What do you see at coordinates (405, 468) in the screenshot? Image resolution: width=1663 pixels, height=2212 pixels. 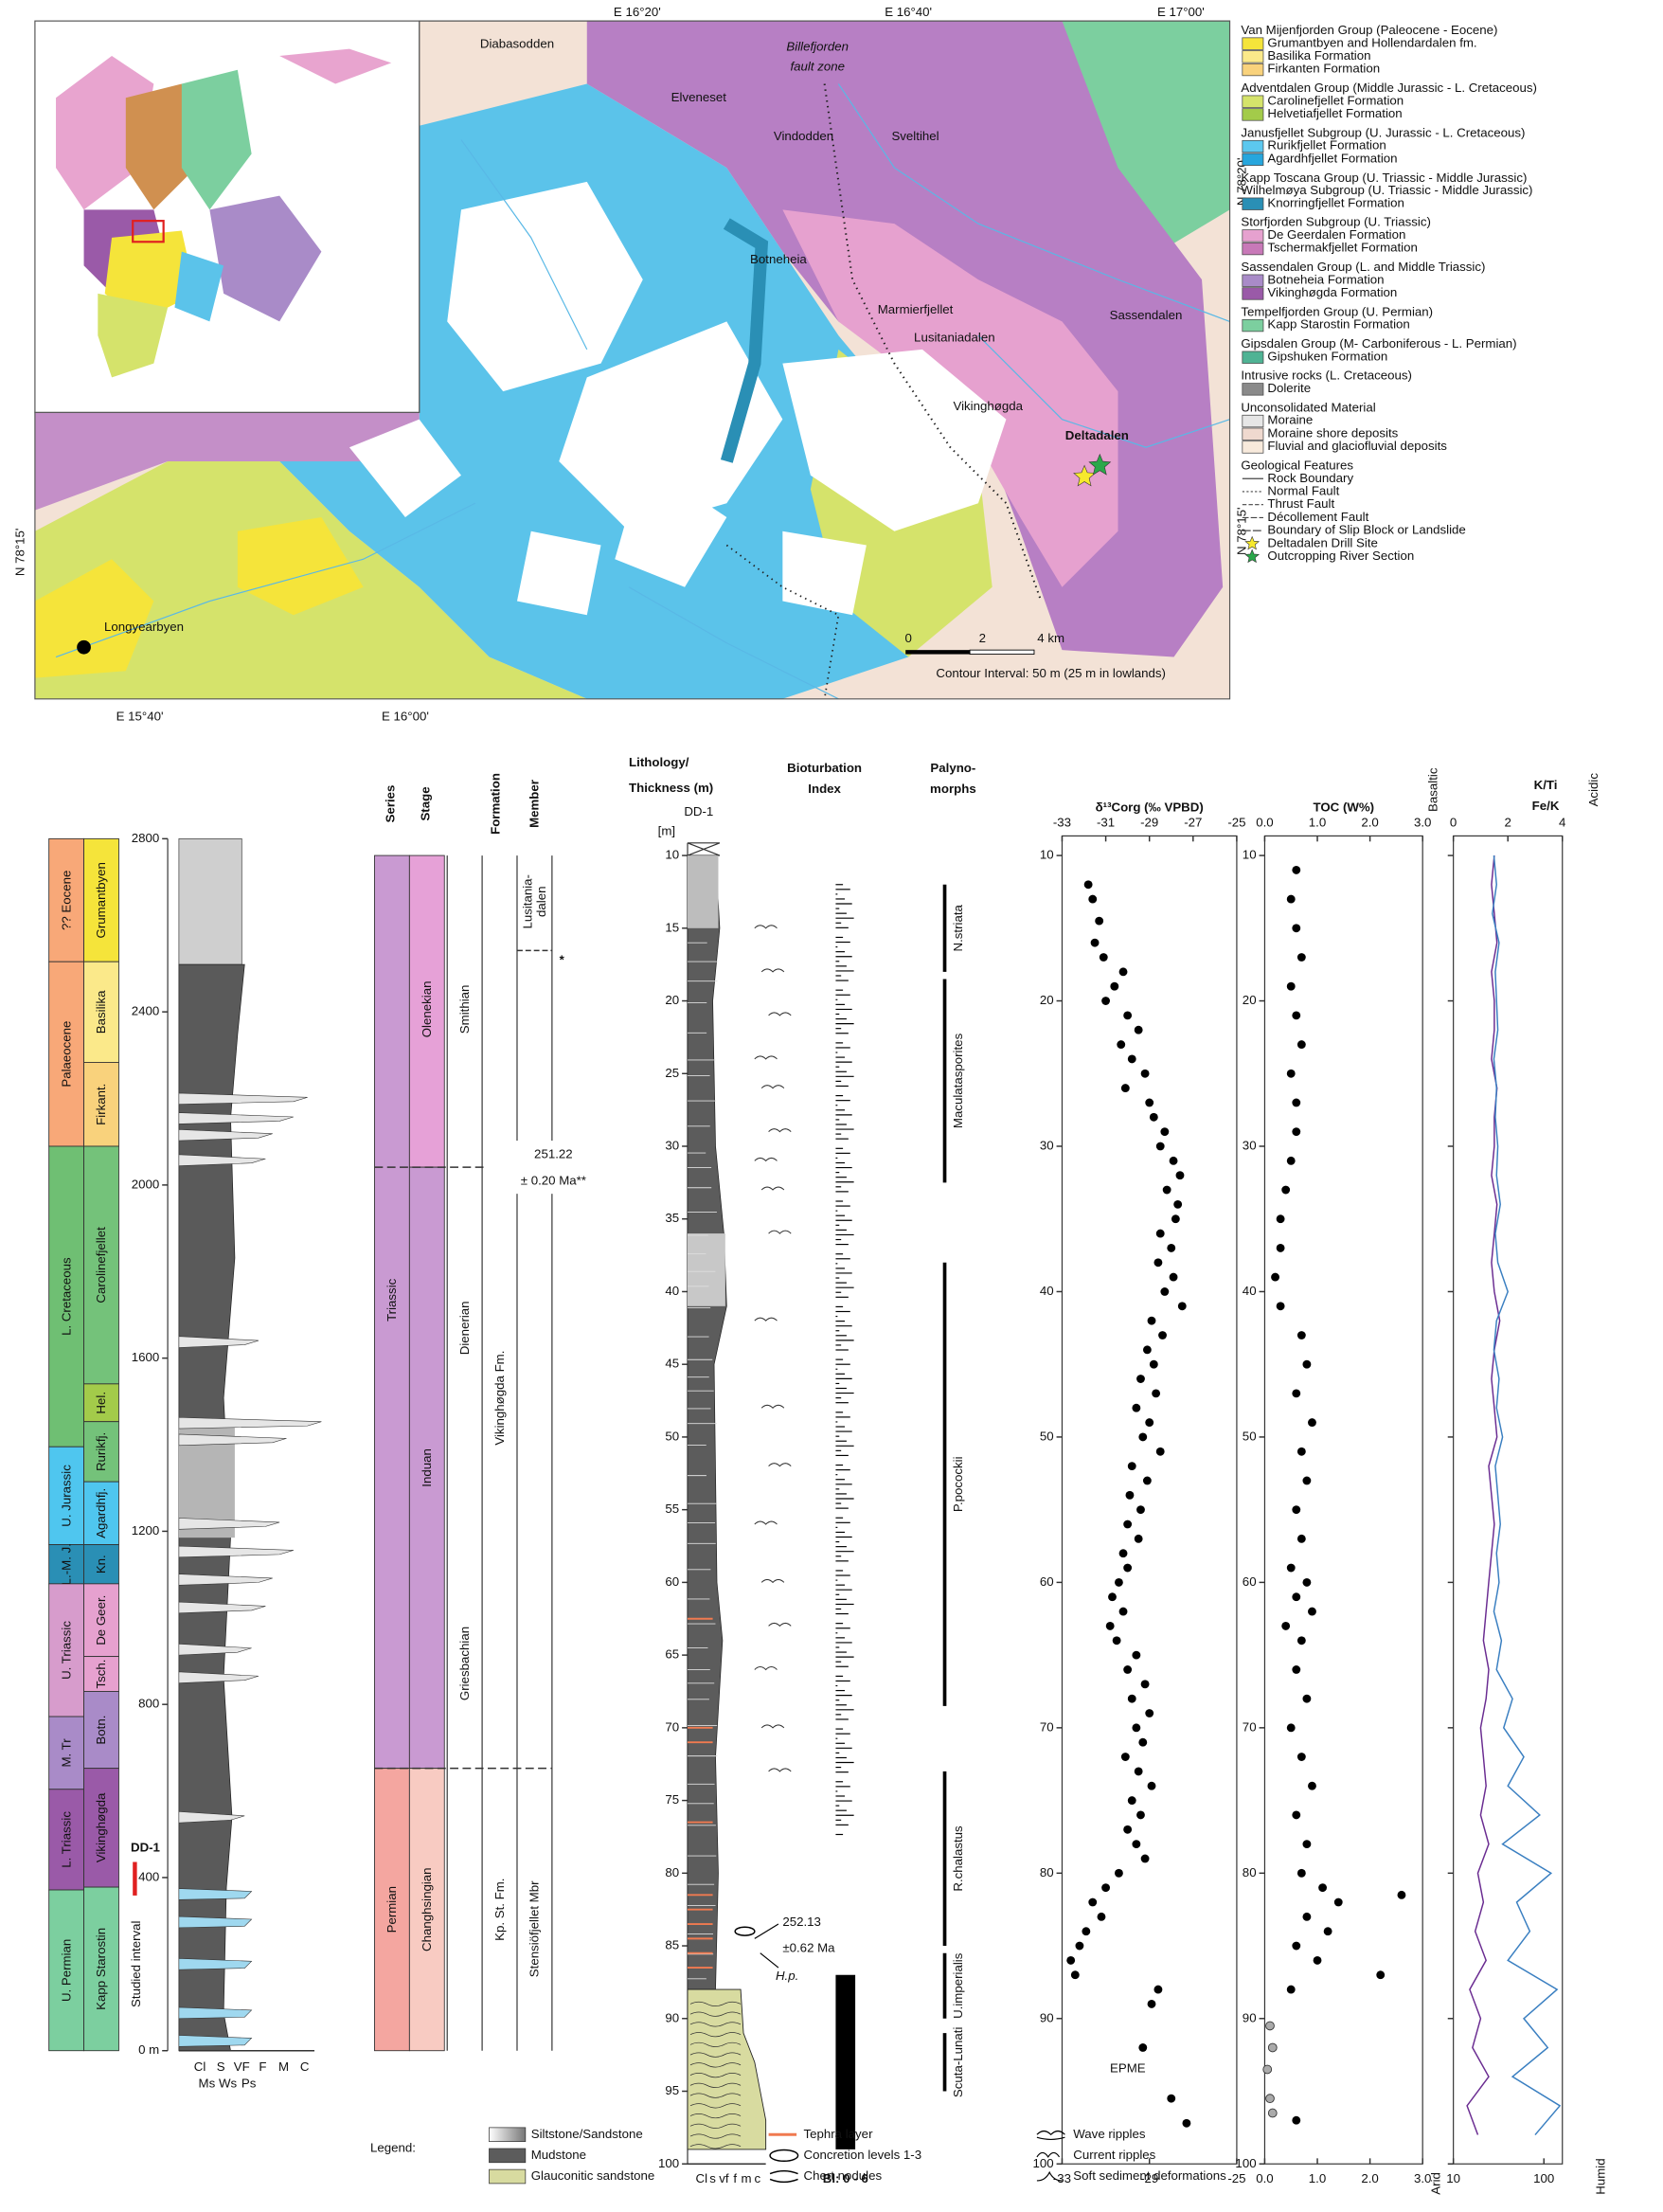 I see `glacier` at bounding box center [405, 468].